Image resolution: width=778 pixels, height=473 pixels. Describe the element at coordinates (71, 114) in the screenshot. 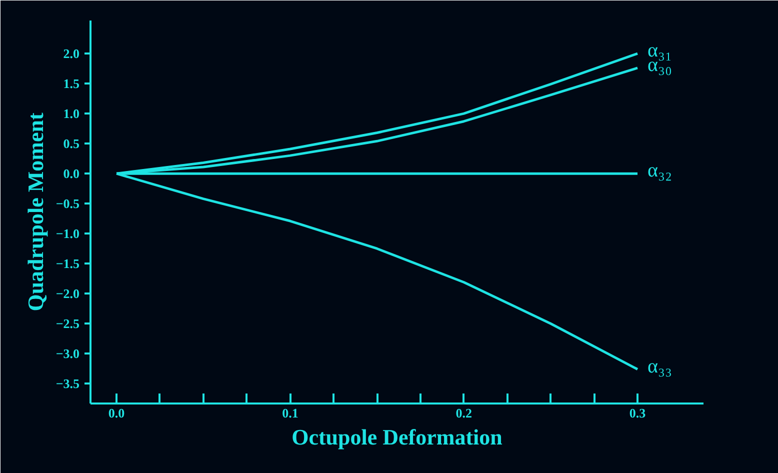

I see `y-tick-label: 1.0` at that location.